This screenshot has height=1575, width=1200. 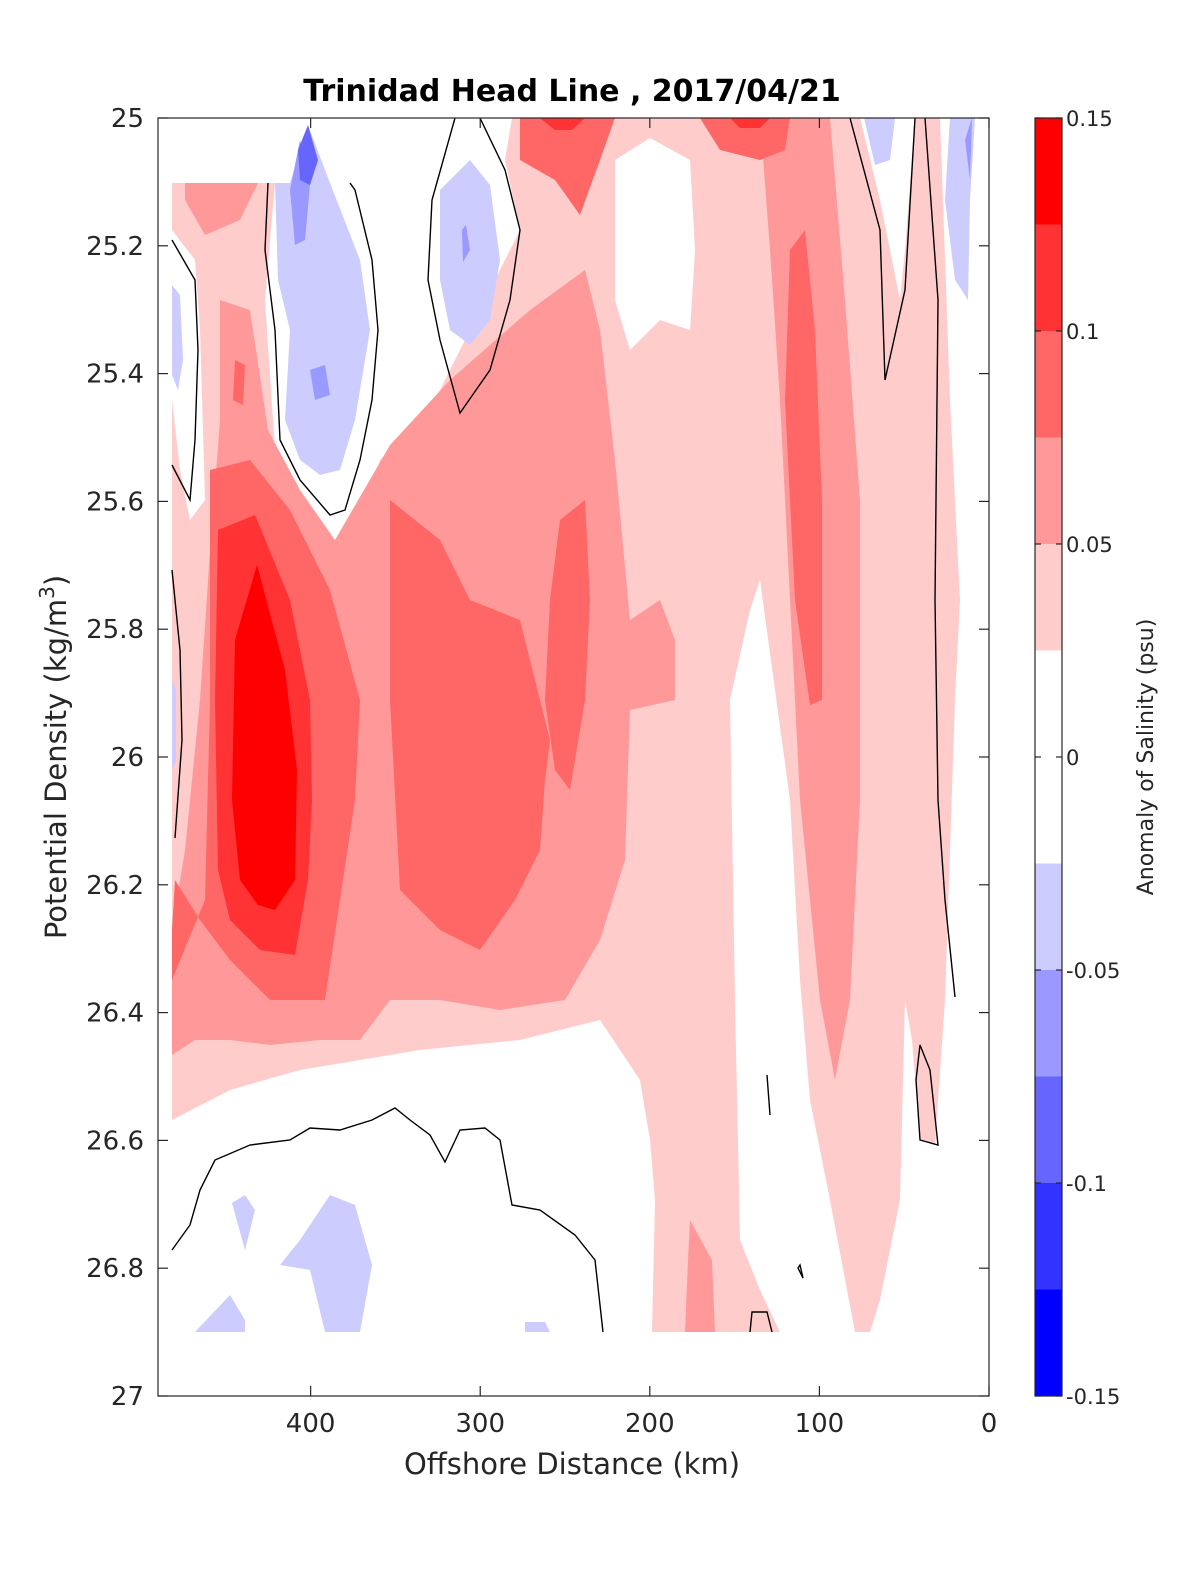 I want to click on y-tick-label: 25.6, so click(x=115, y=502).